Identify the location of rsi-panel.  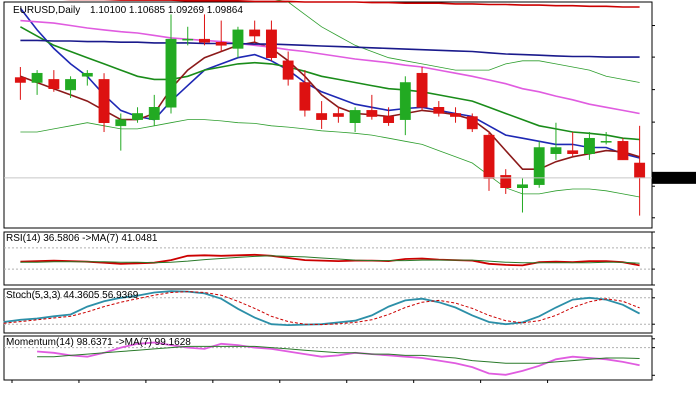
(328, 258).